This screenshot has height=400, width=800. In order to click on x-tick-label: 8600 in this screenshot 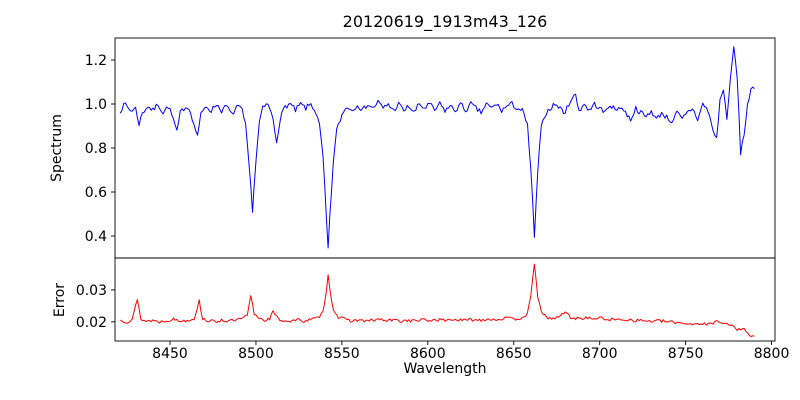, I will do `click(428, 354)`.